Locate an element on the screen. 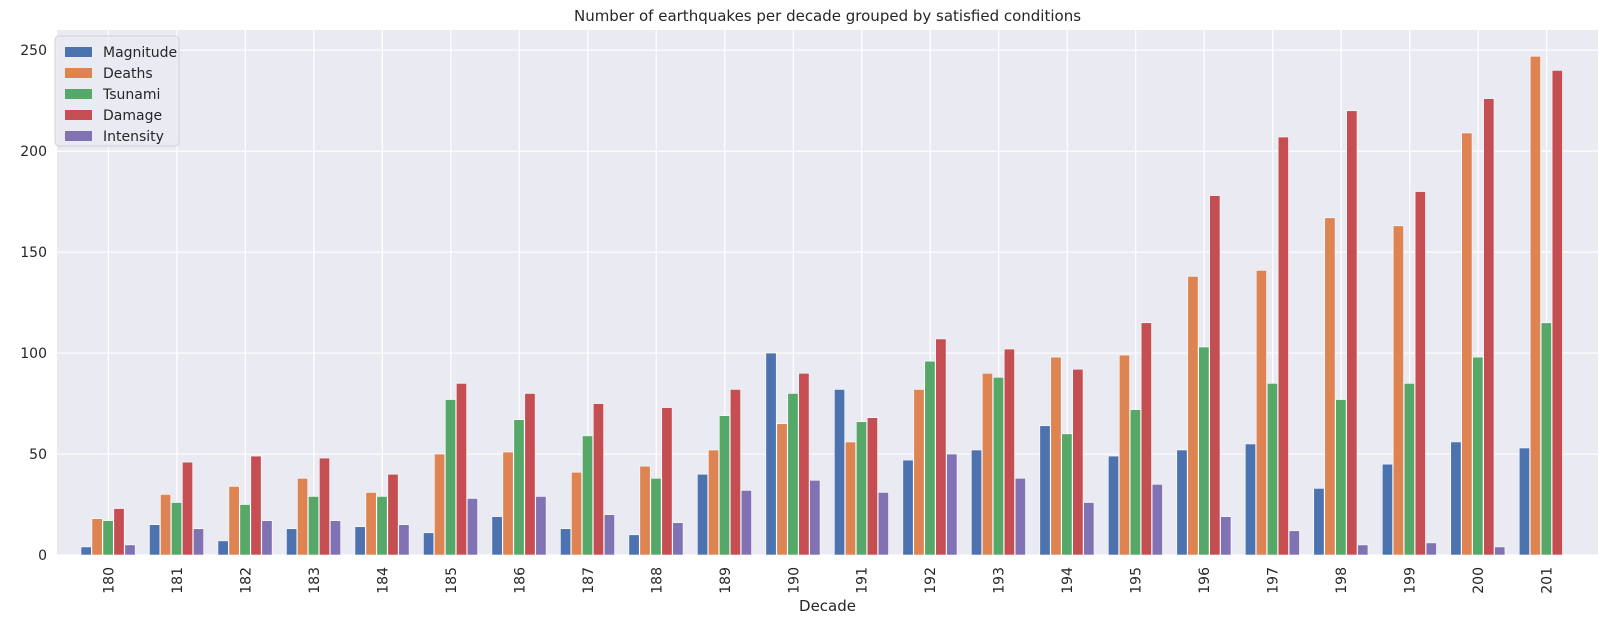 The height and width of the screenshot is (638, 1608). x-tick-label: 192 is located at coordinates (931, 580).